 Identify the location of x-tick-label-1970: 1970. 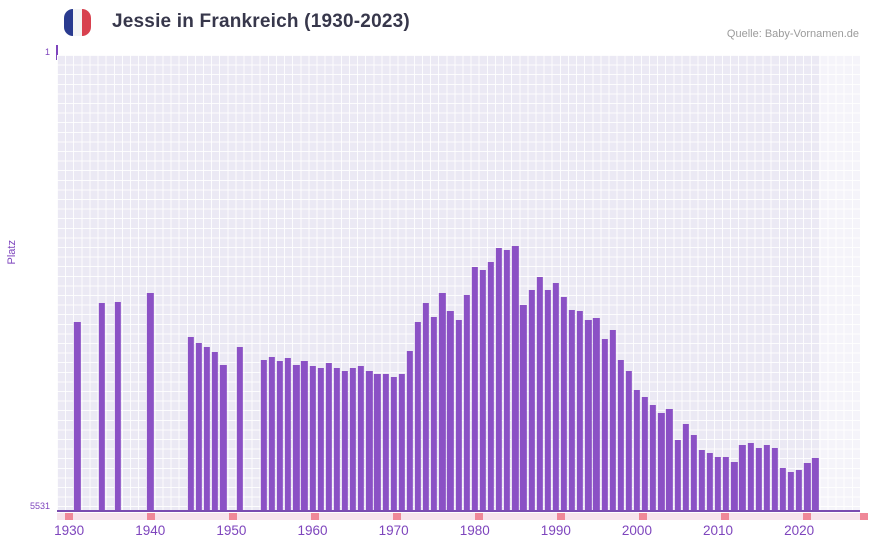
(393, 530).